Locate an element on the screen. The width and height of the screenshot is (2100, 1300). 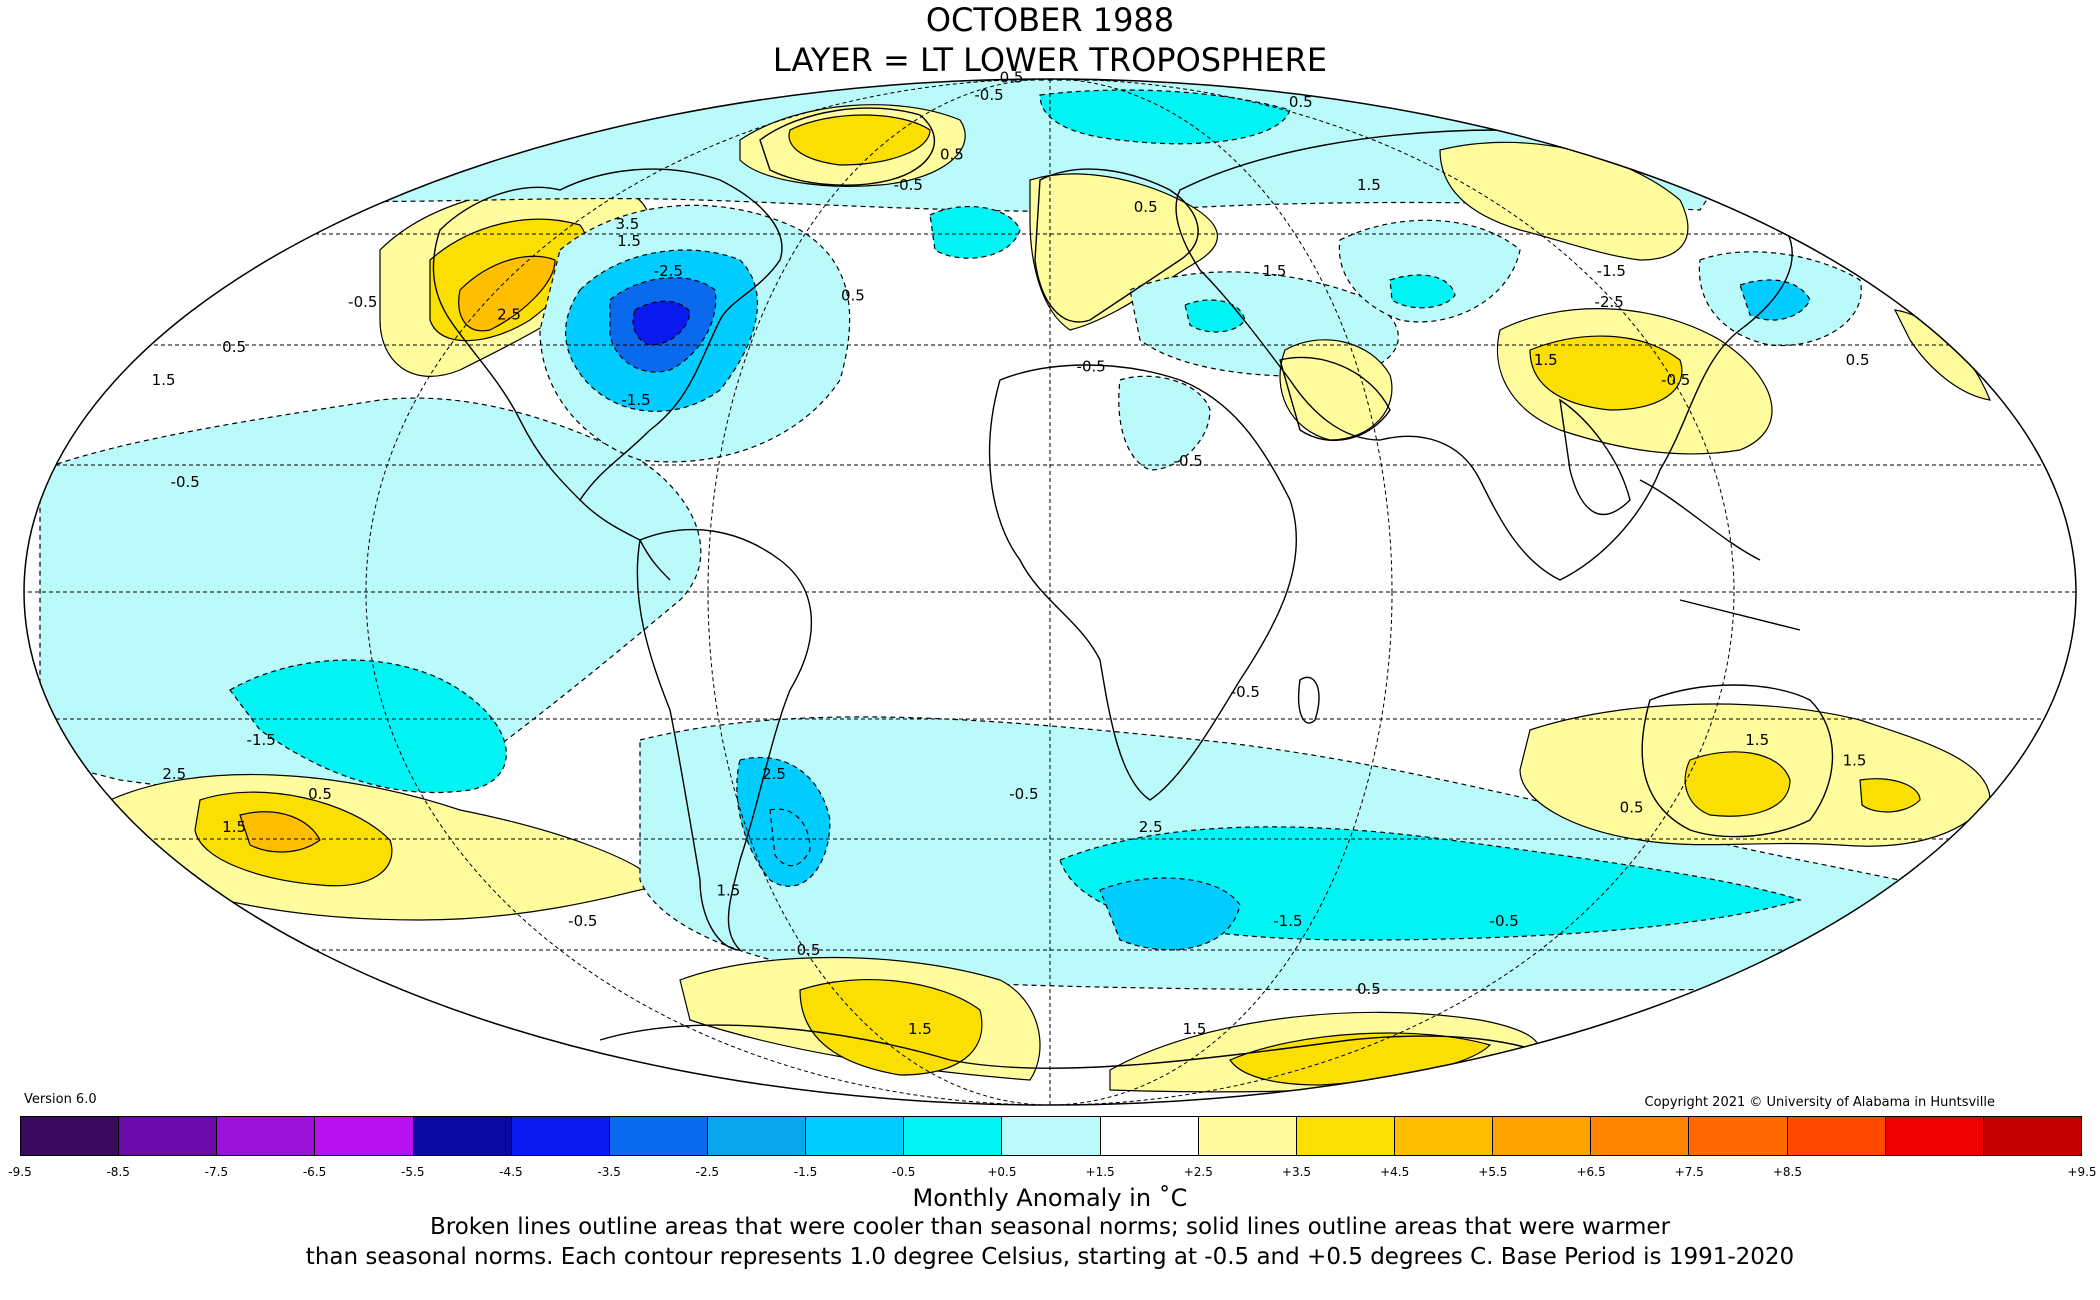
warm-region-west-north-america-center is located at coordinates (507, 293).